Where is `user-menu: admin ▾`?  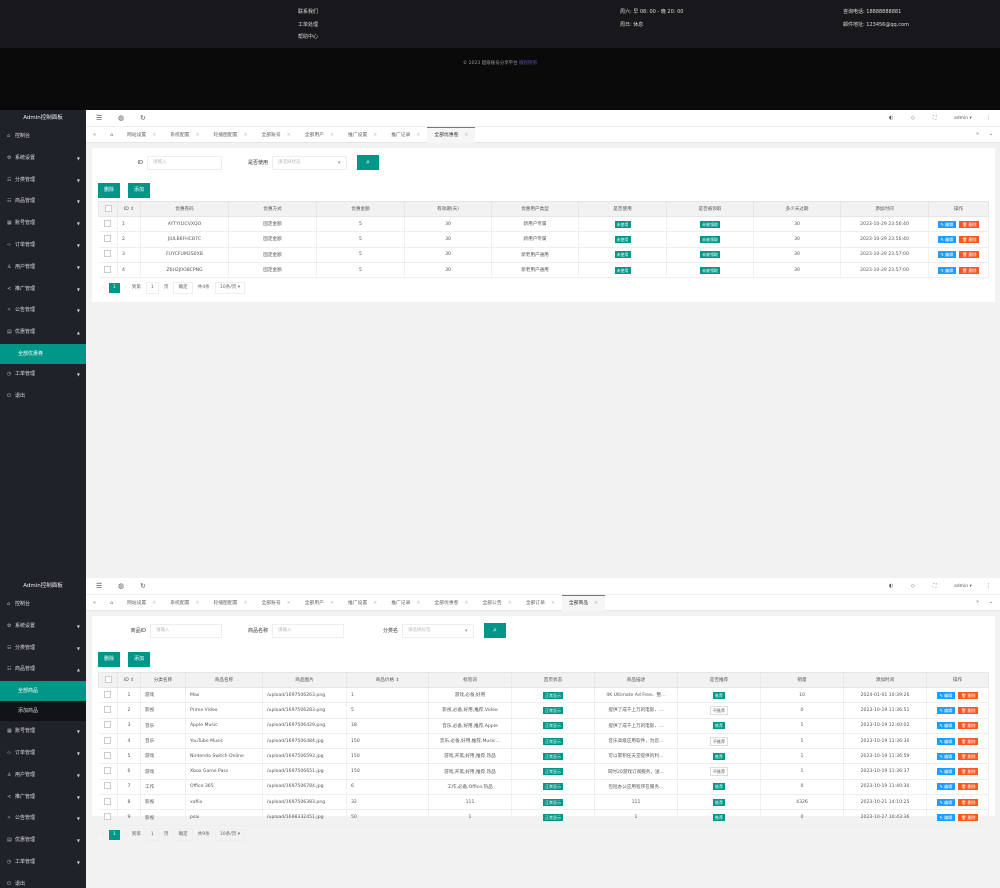 user-menu: admin ▾ is located at coordinates (963, 586).